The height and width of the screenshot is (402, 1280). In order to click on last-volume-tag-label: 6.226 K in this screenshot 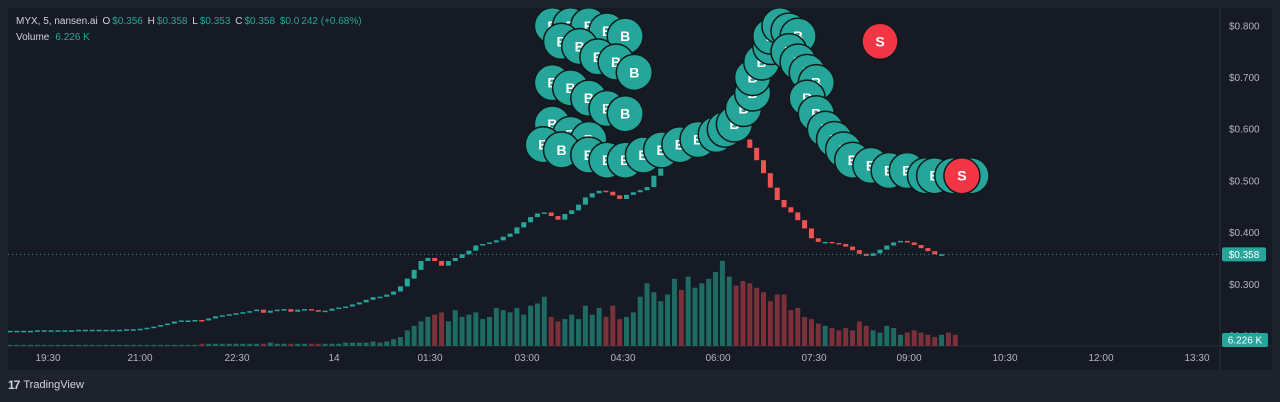, I will do `click(1245, 341)`.